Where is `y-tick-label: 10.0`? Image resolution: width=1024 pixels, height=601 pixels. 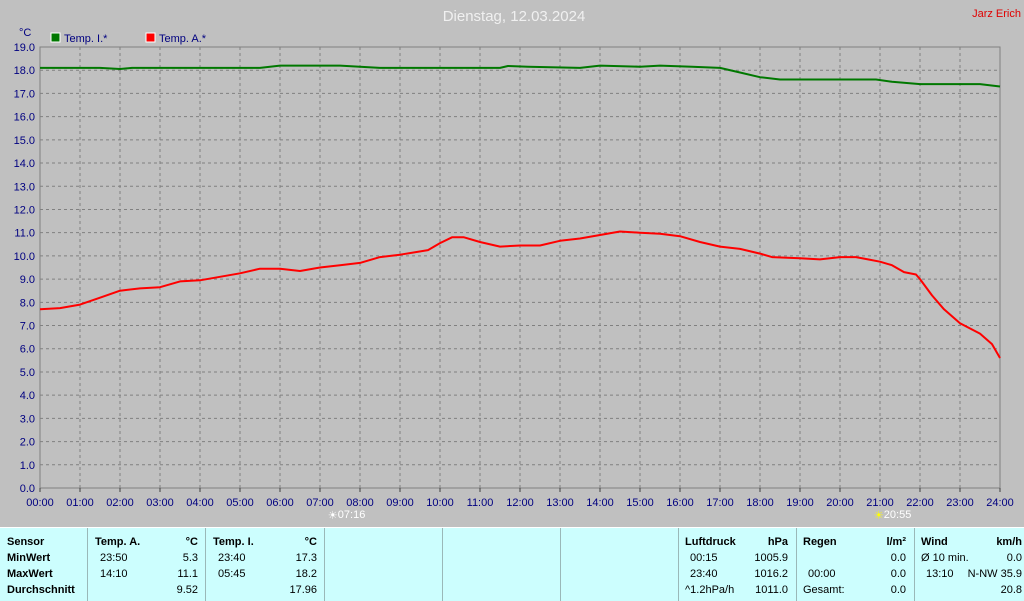 y-tick-label: 10.0 is located at coordinates (24, 257).